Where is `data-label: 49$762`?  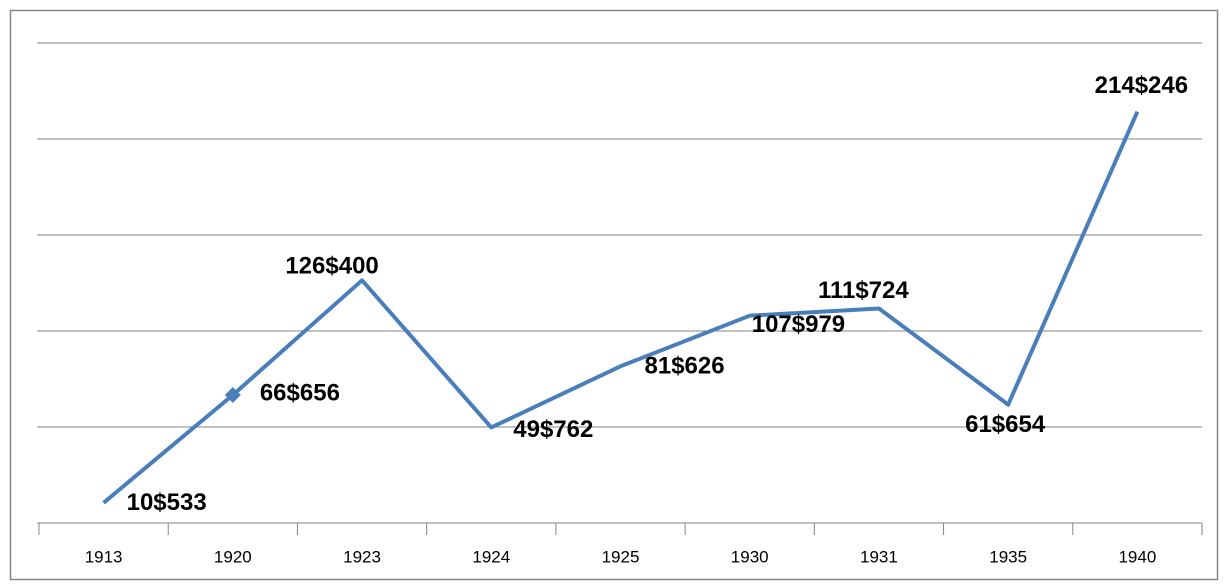
data-label: 49$762 is located at coordinates (553, 429).